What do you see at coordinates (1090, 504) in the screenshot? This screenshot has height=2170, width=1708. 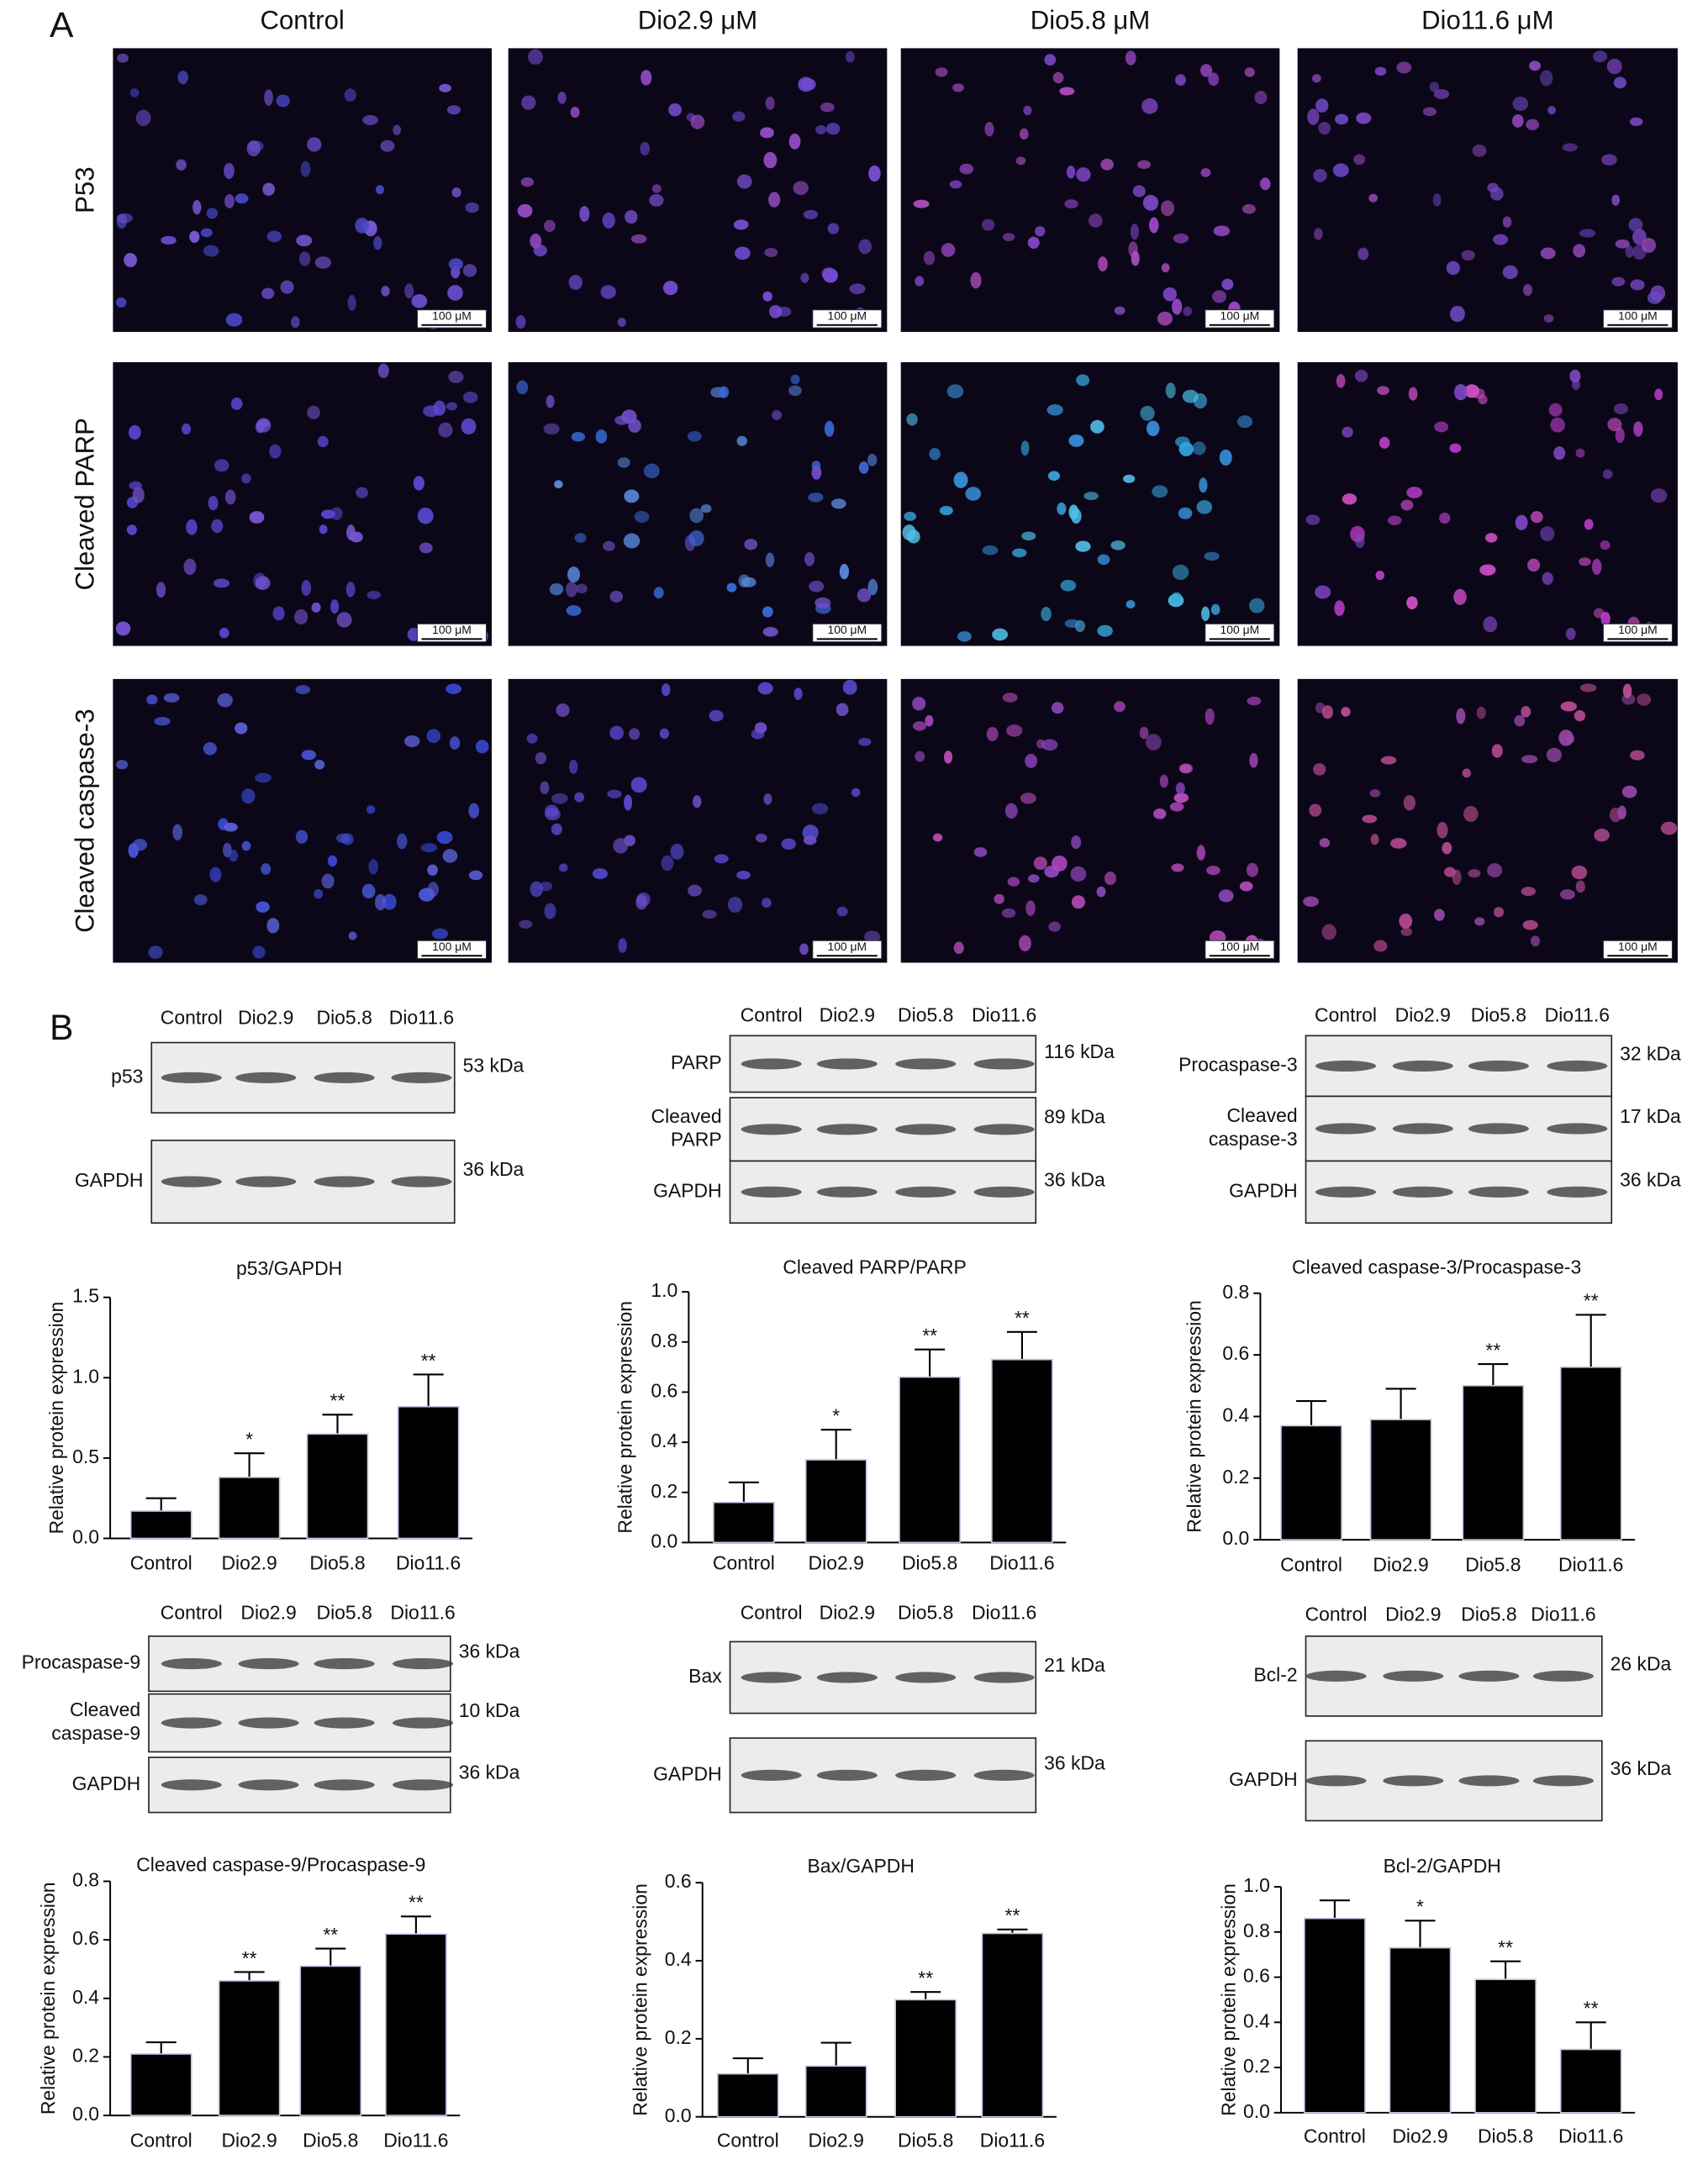 I see `micrograph` at bounding box center [1090, 504].